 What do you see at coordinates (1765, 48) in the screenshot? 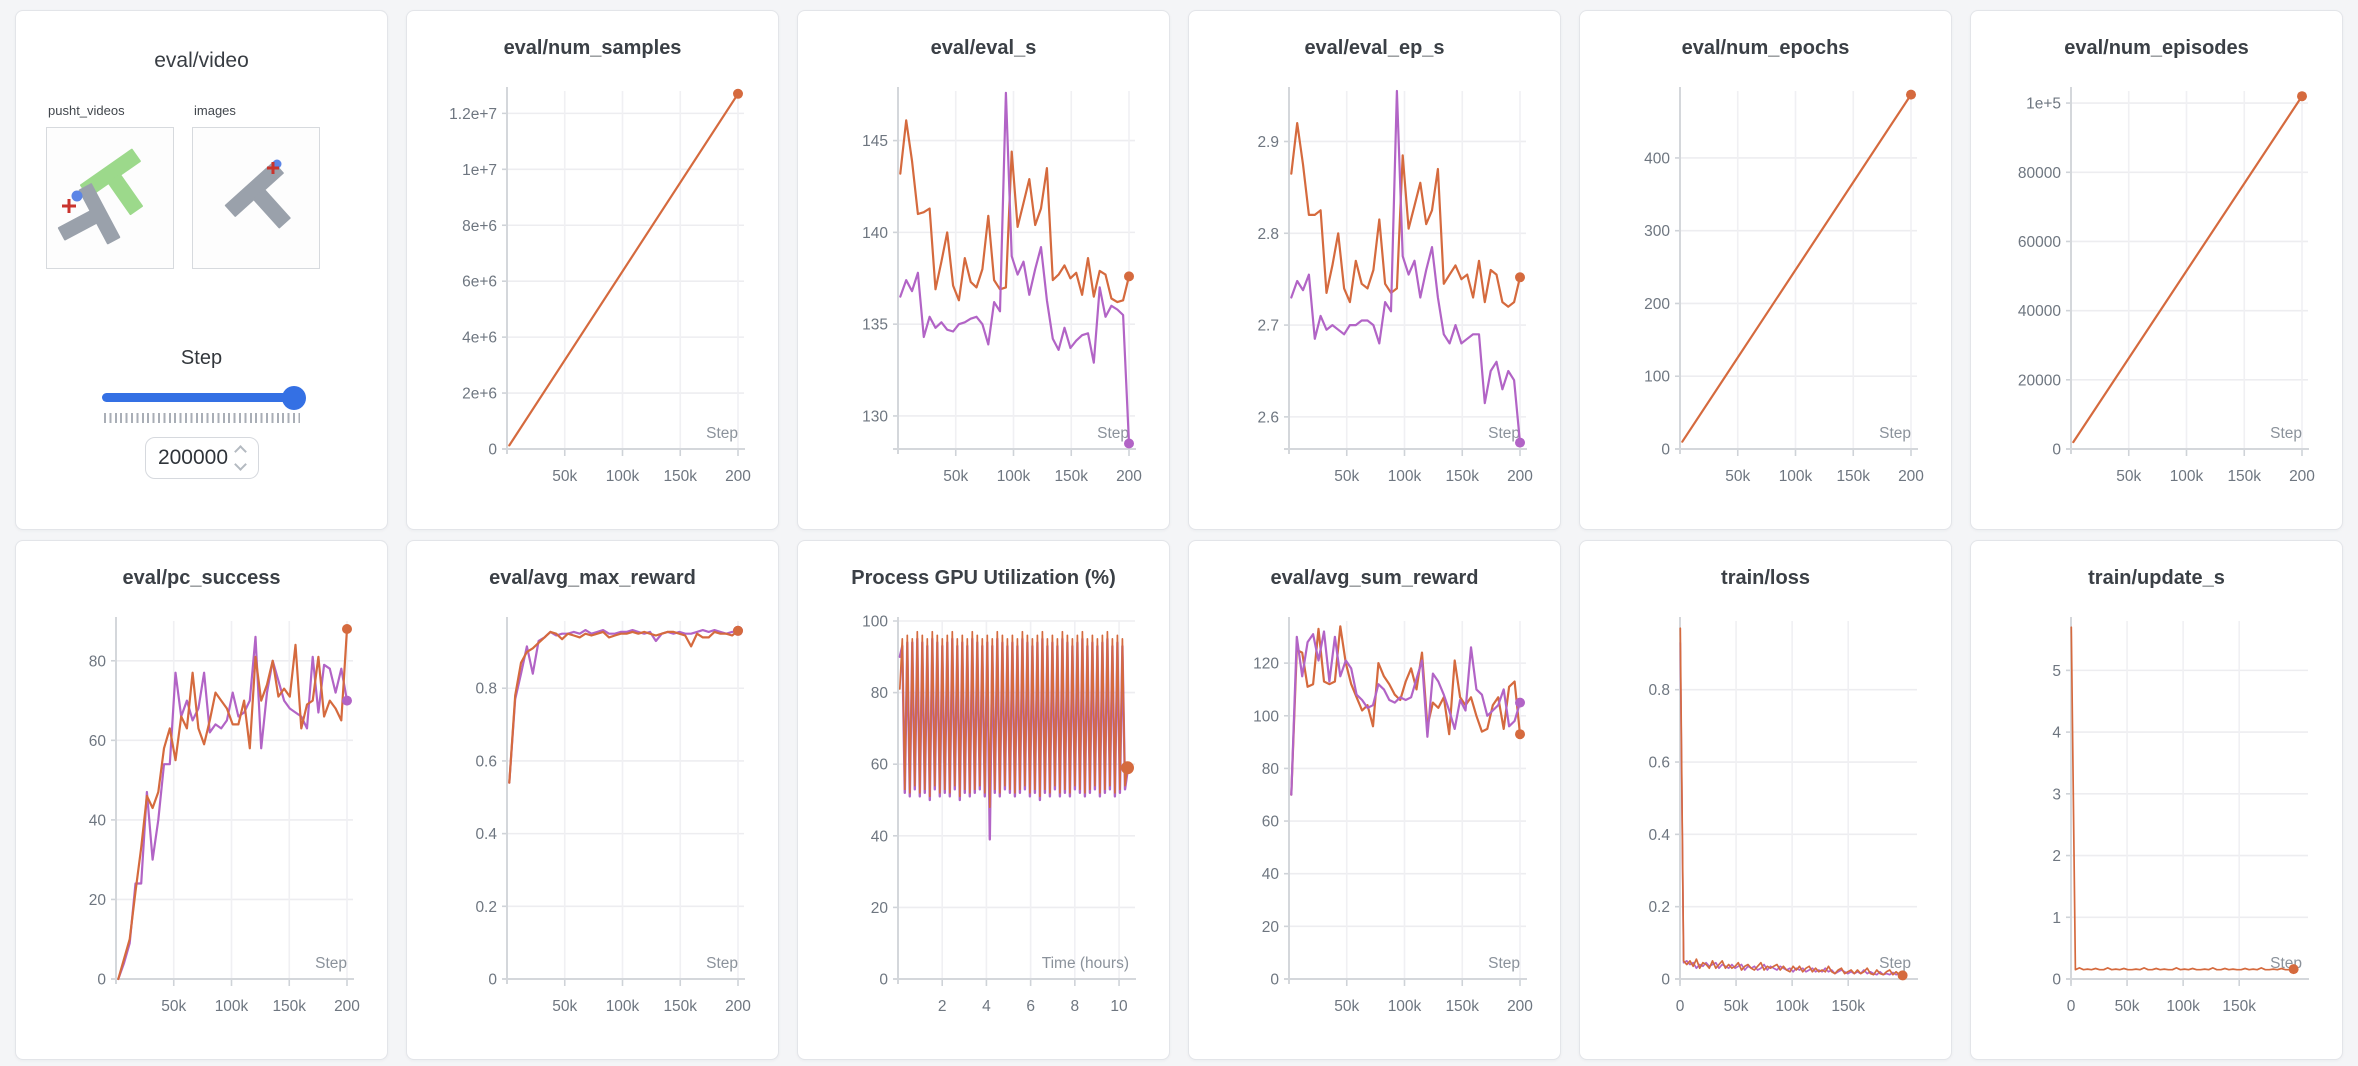
I see `chart-title: eval/num_epochs` at bounding box center [1765, 48].